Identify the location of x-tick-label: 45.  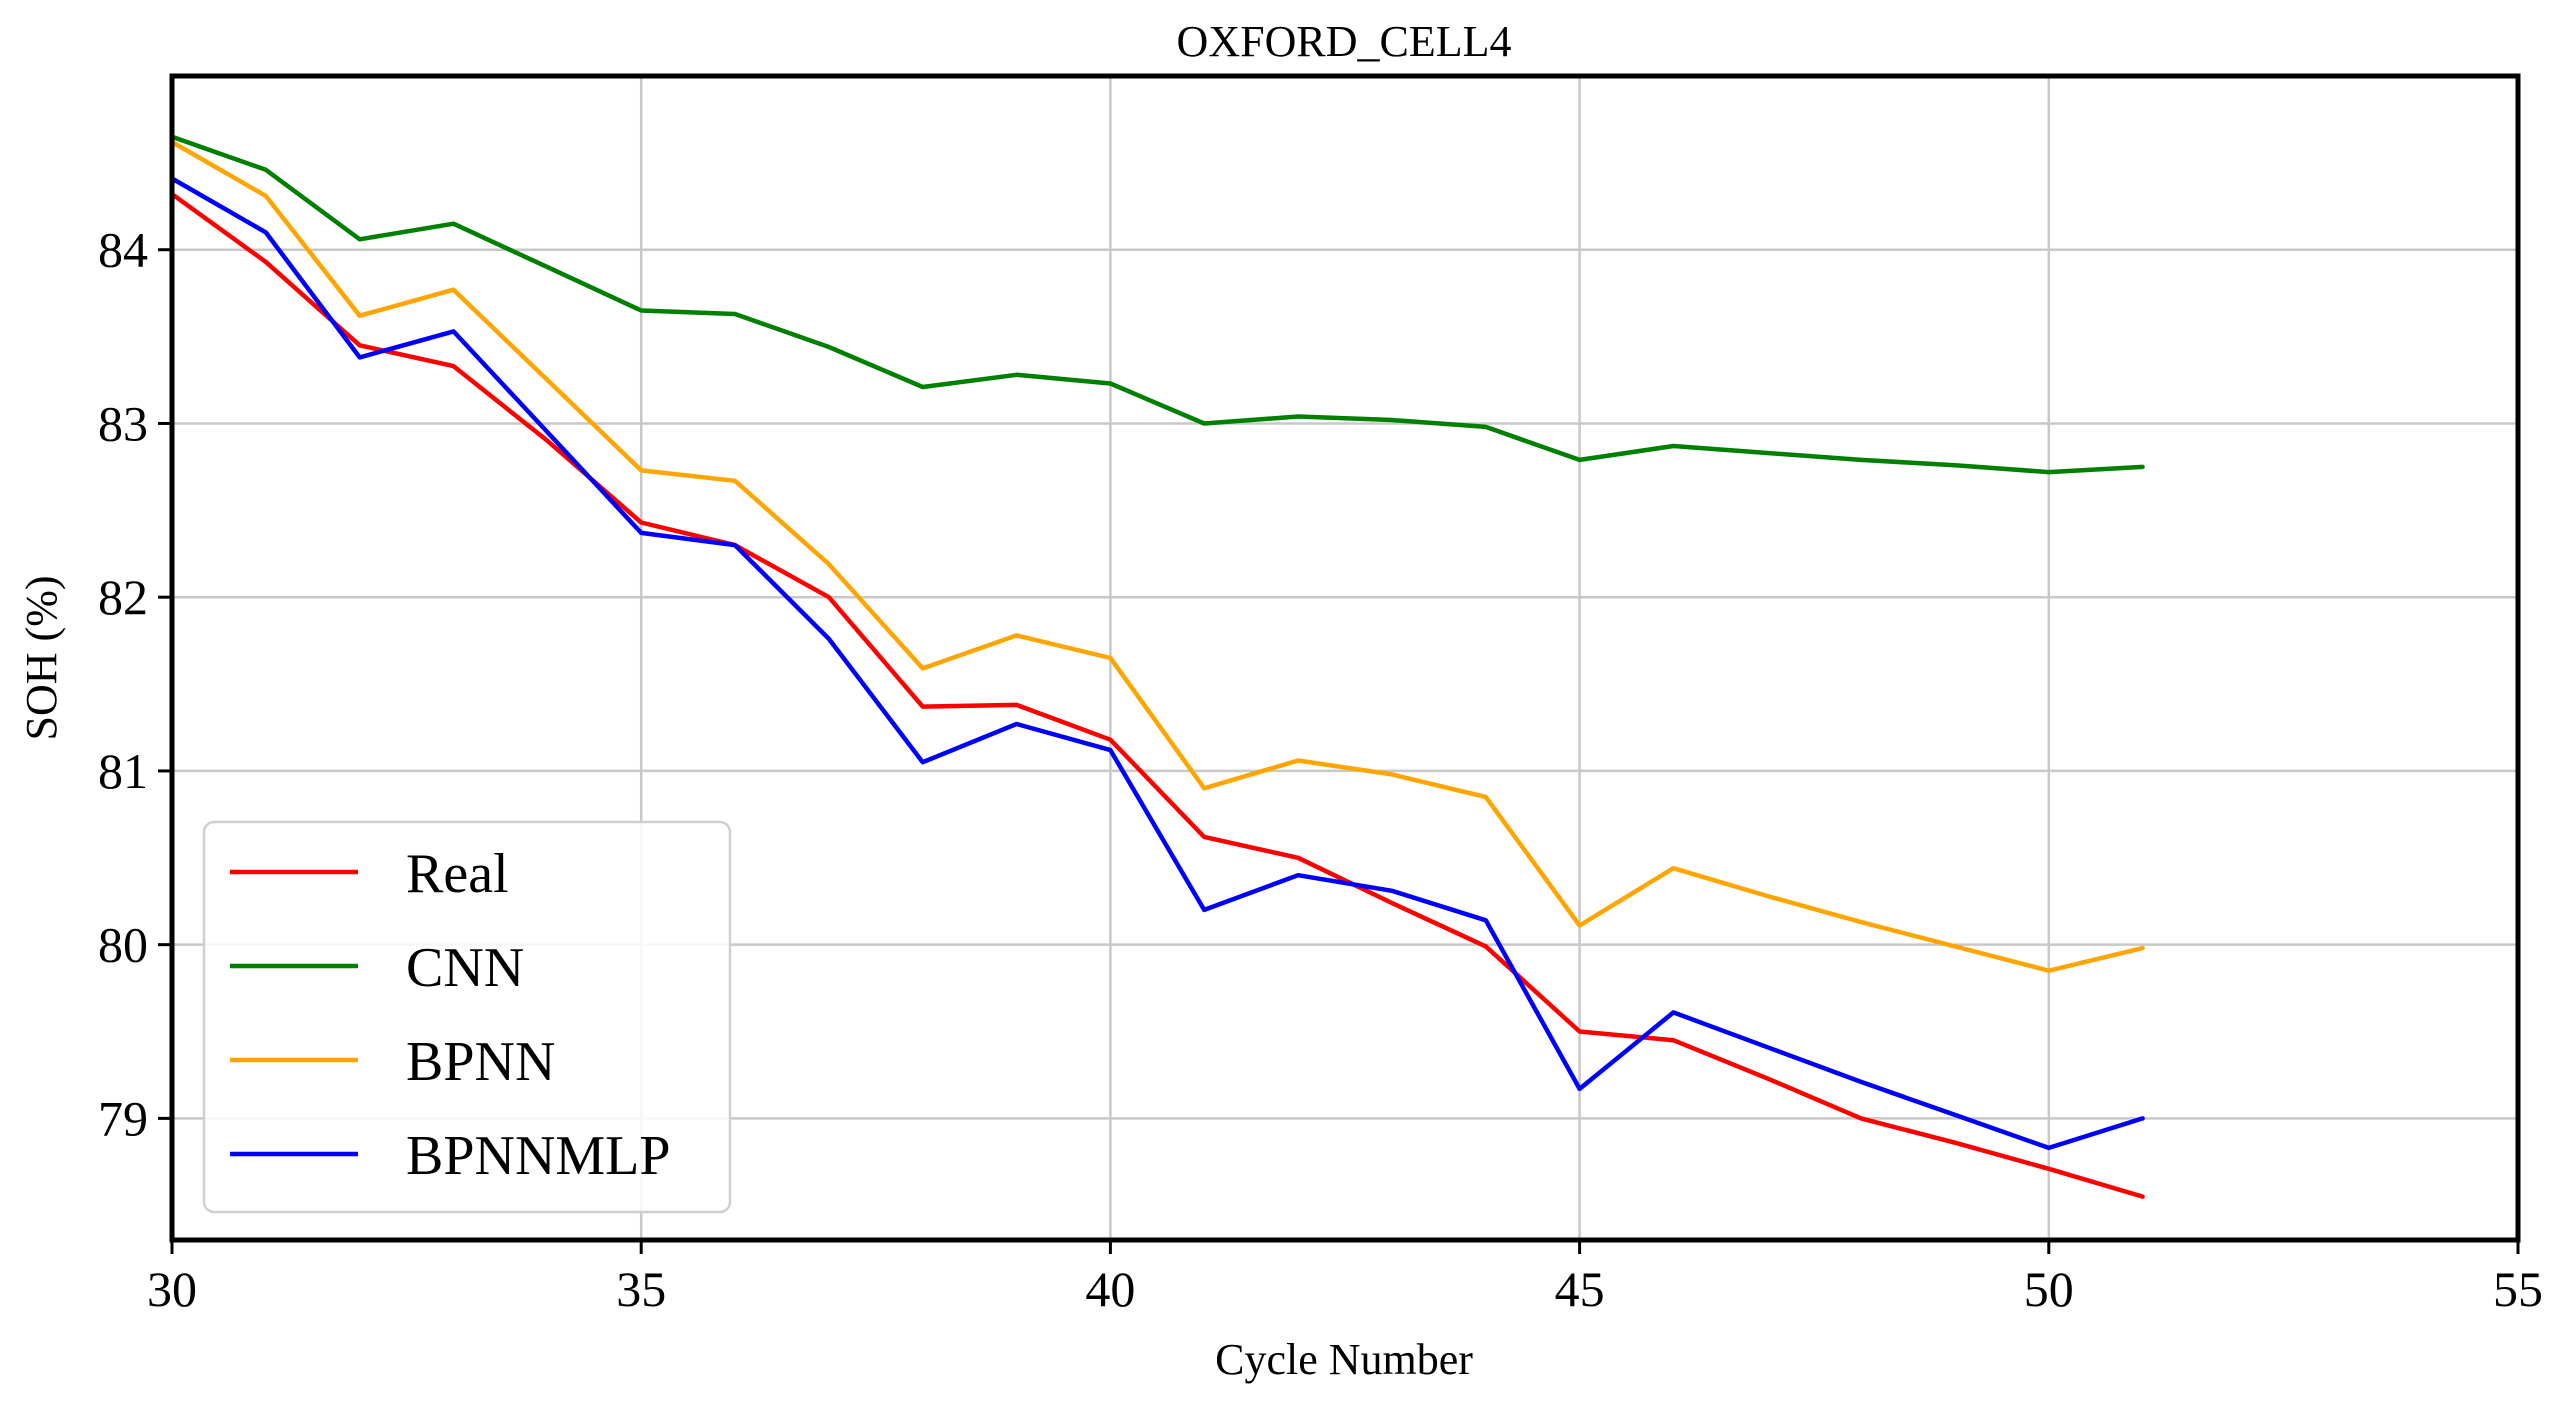
(1580, 1289).